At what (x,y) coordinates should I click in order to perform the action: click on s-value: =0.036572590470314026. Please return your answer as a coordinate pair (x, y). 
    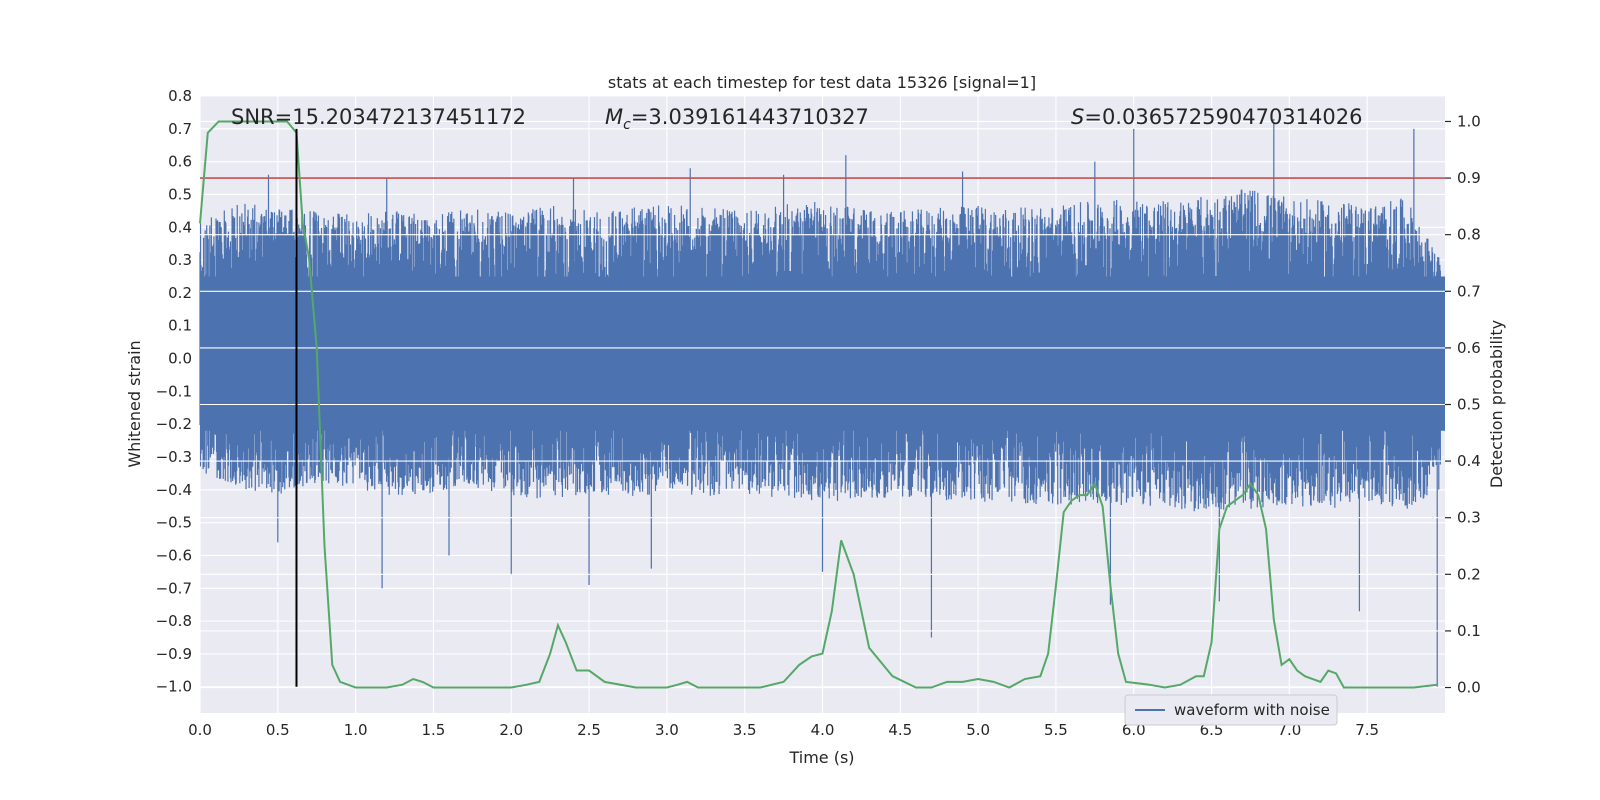
    Looking at the image, I should click on (1223, 117).